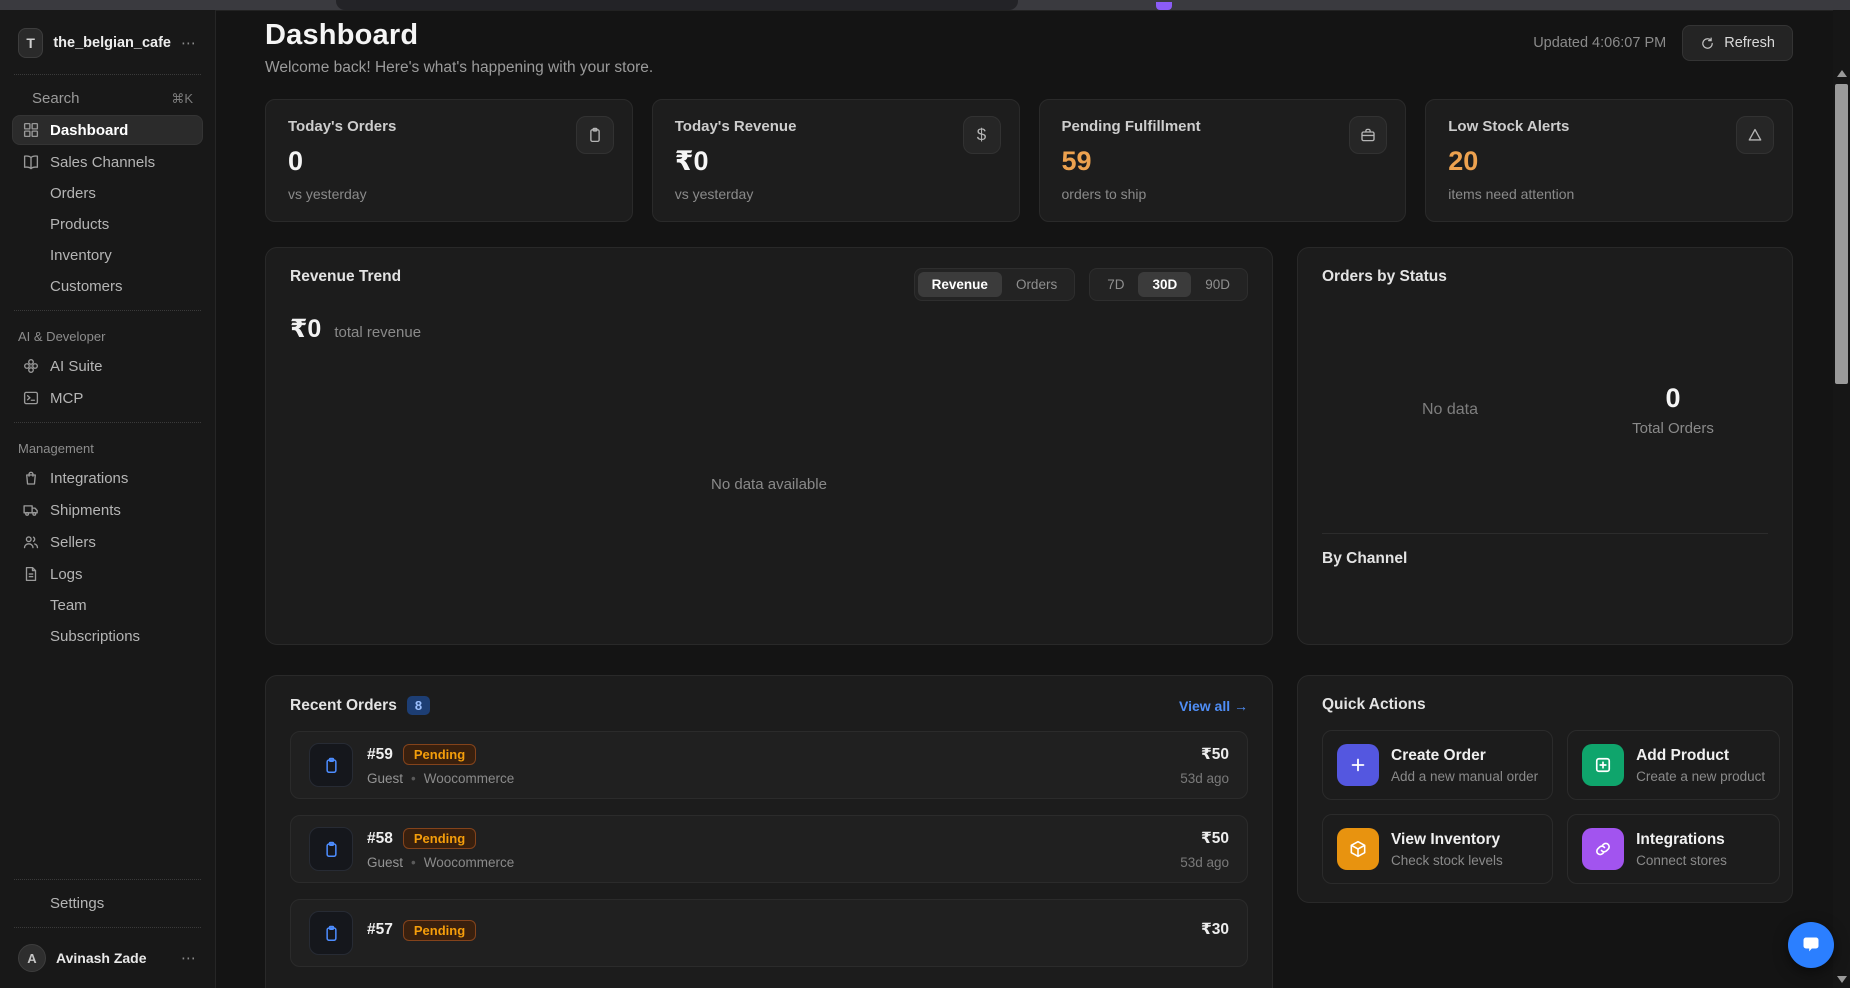  What do you see at coordinates (31, 574) in the screenshot?
I see `file-text-icon` at bounding box center [31, 574].